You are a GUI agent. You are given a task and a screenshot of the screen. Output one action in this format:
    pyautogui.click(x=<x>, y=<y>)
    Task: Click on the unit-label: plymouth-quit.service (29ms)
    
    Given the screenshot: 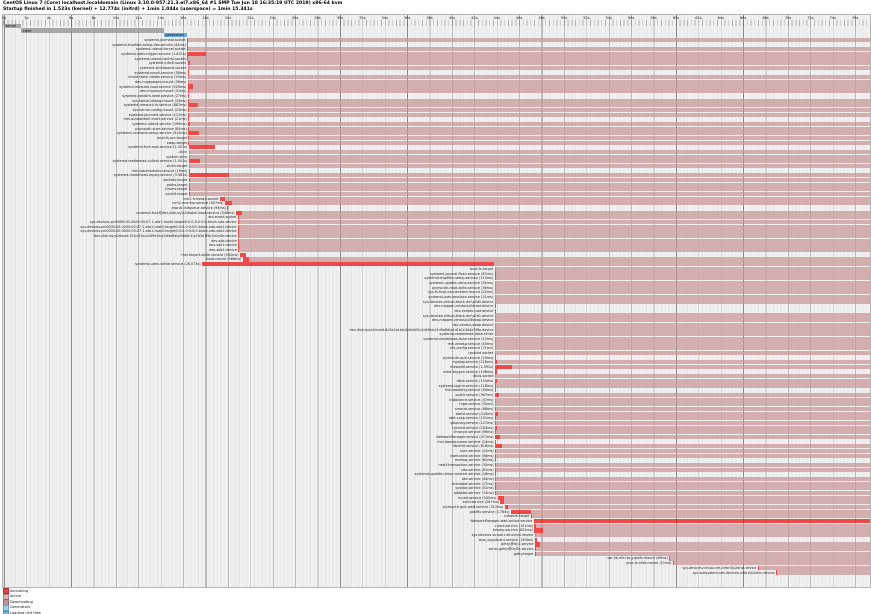 What is the action you would take?
    pyautogui.click(x=468, y=357)
    